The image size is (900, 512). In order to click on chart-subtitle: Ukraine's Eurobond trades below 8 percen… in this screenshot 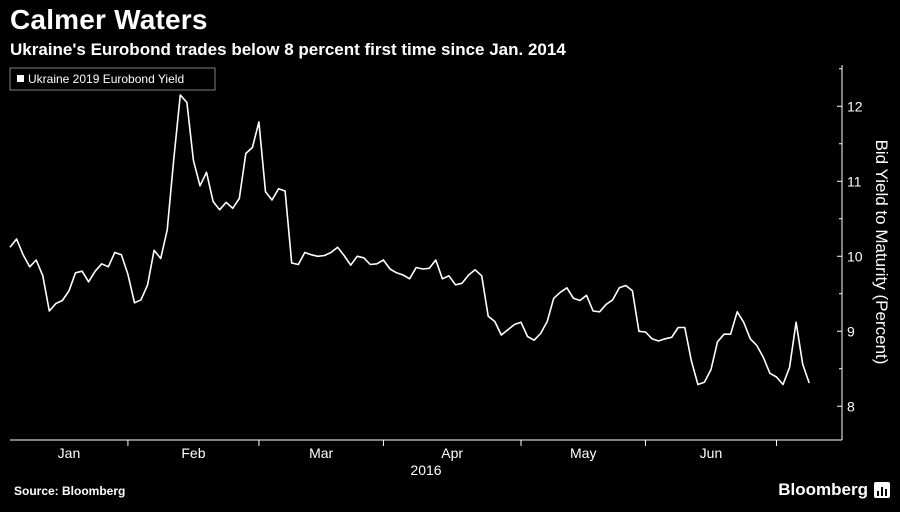, I will do `click(288, 49)`.